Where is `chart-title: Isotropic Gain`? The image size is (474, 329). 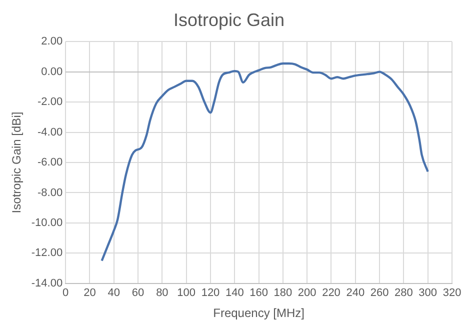
chart-title: Isotropic Gain is located at coordinates (229, 20).